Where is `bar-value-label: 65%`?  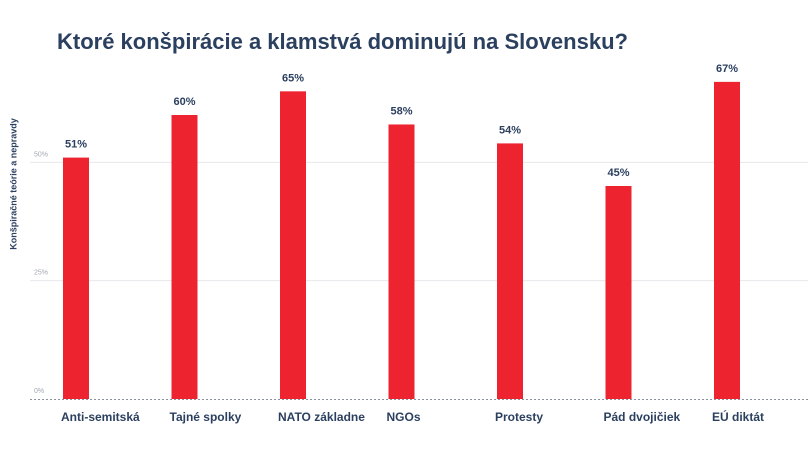
bar-value-label: 65% is located at coordinates (293, 78).